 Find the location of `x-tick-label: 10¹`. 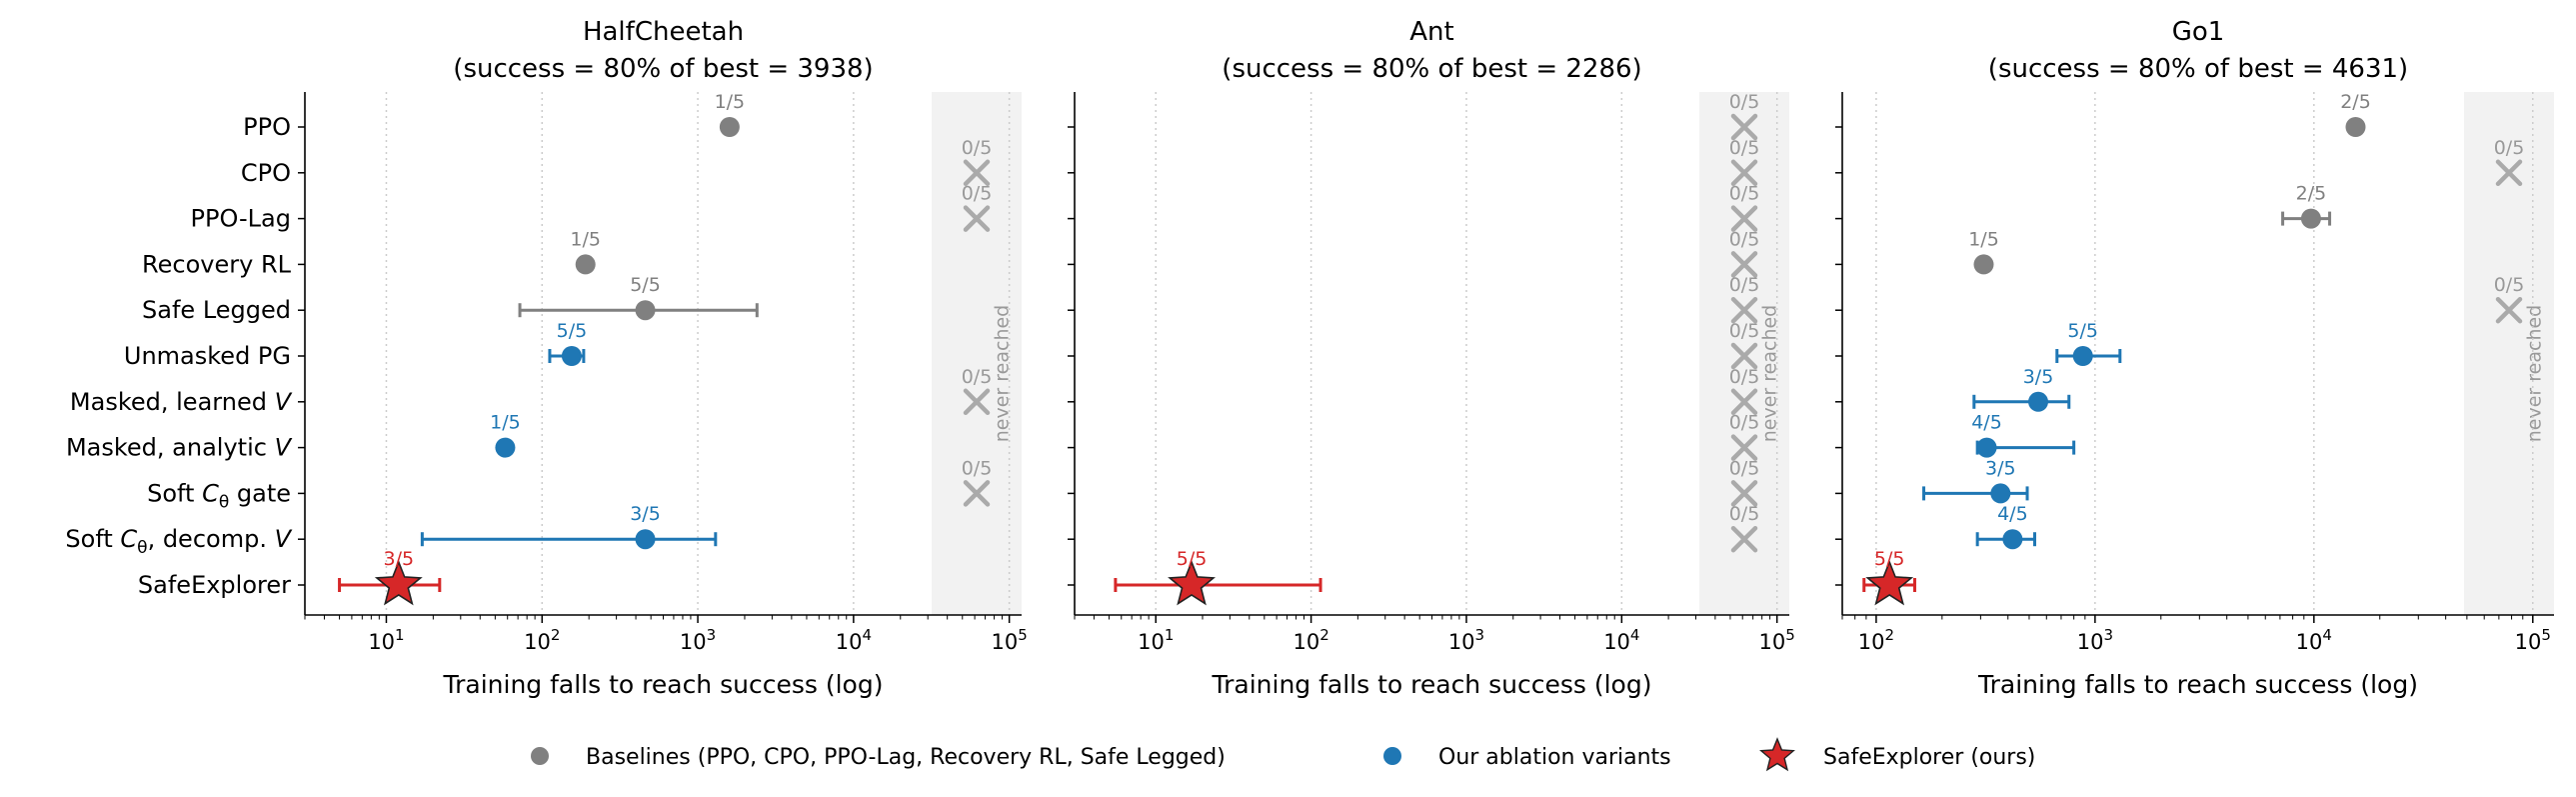

x-tick-label: 10¹ is located at coordinates (1156, 640).